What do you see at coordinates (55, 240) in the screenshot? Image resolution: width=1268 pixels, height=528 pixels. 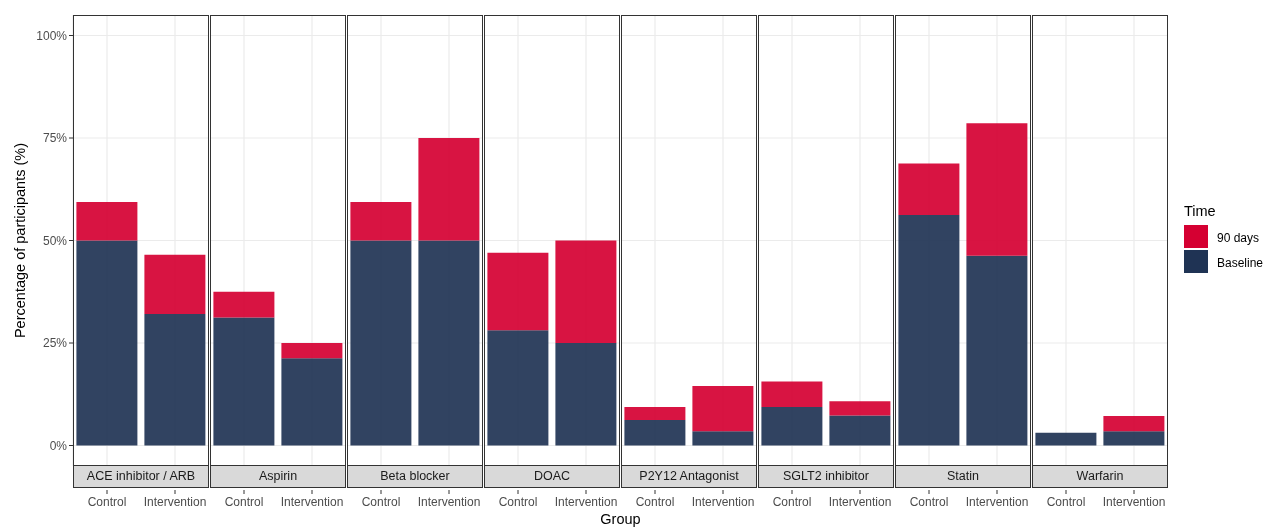 I see `y-tick-label: 50%` at bounding box center [55, 240].